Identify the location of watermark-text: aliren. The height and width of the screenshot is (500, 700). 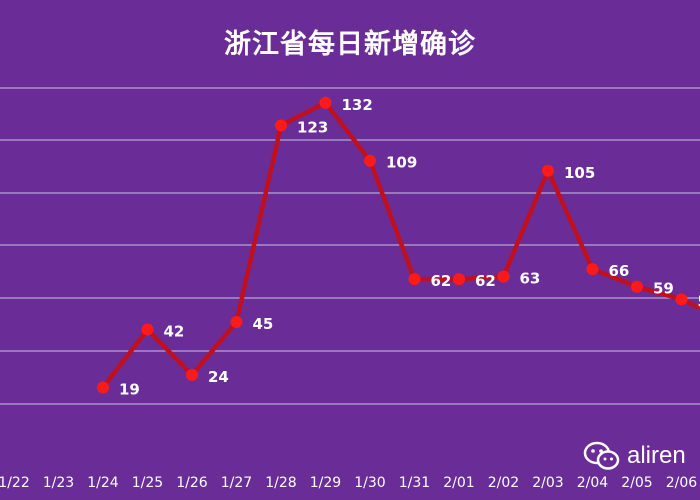
(656, 455).